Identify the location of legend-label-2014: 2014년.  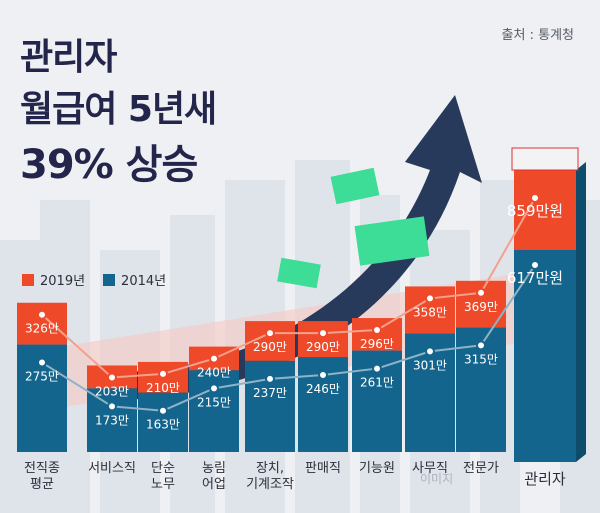
(144, 281).